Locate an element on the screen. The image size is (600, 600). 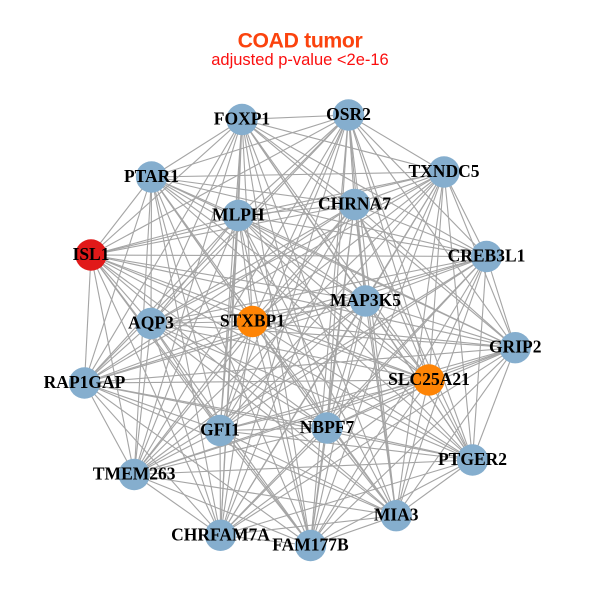
svg-text: GFI1 is located at coordinates (220, 430).